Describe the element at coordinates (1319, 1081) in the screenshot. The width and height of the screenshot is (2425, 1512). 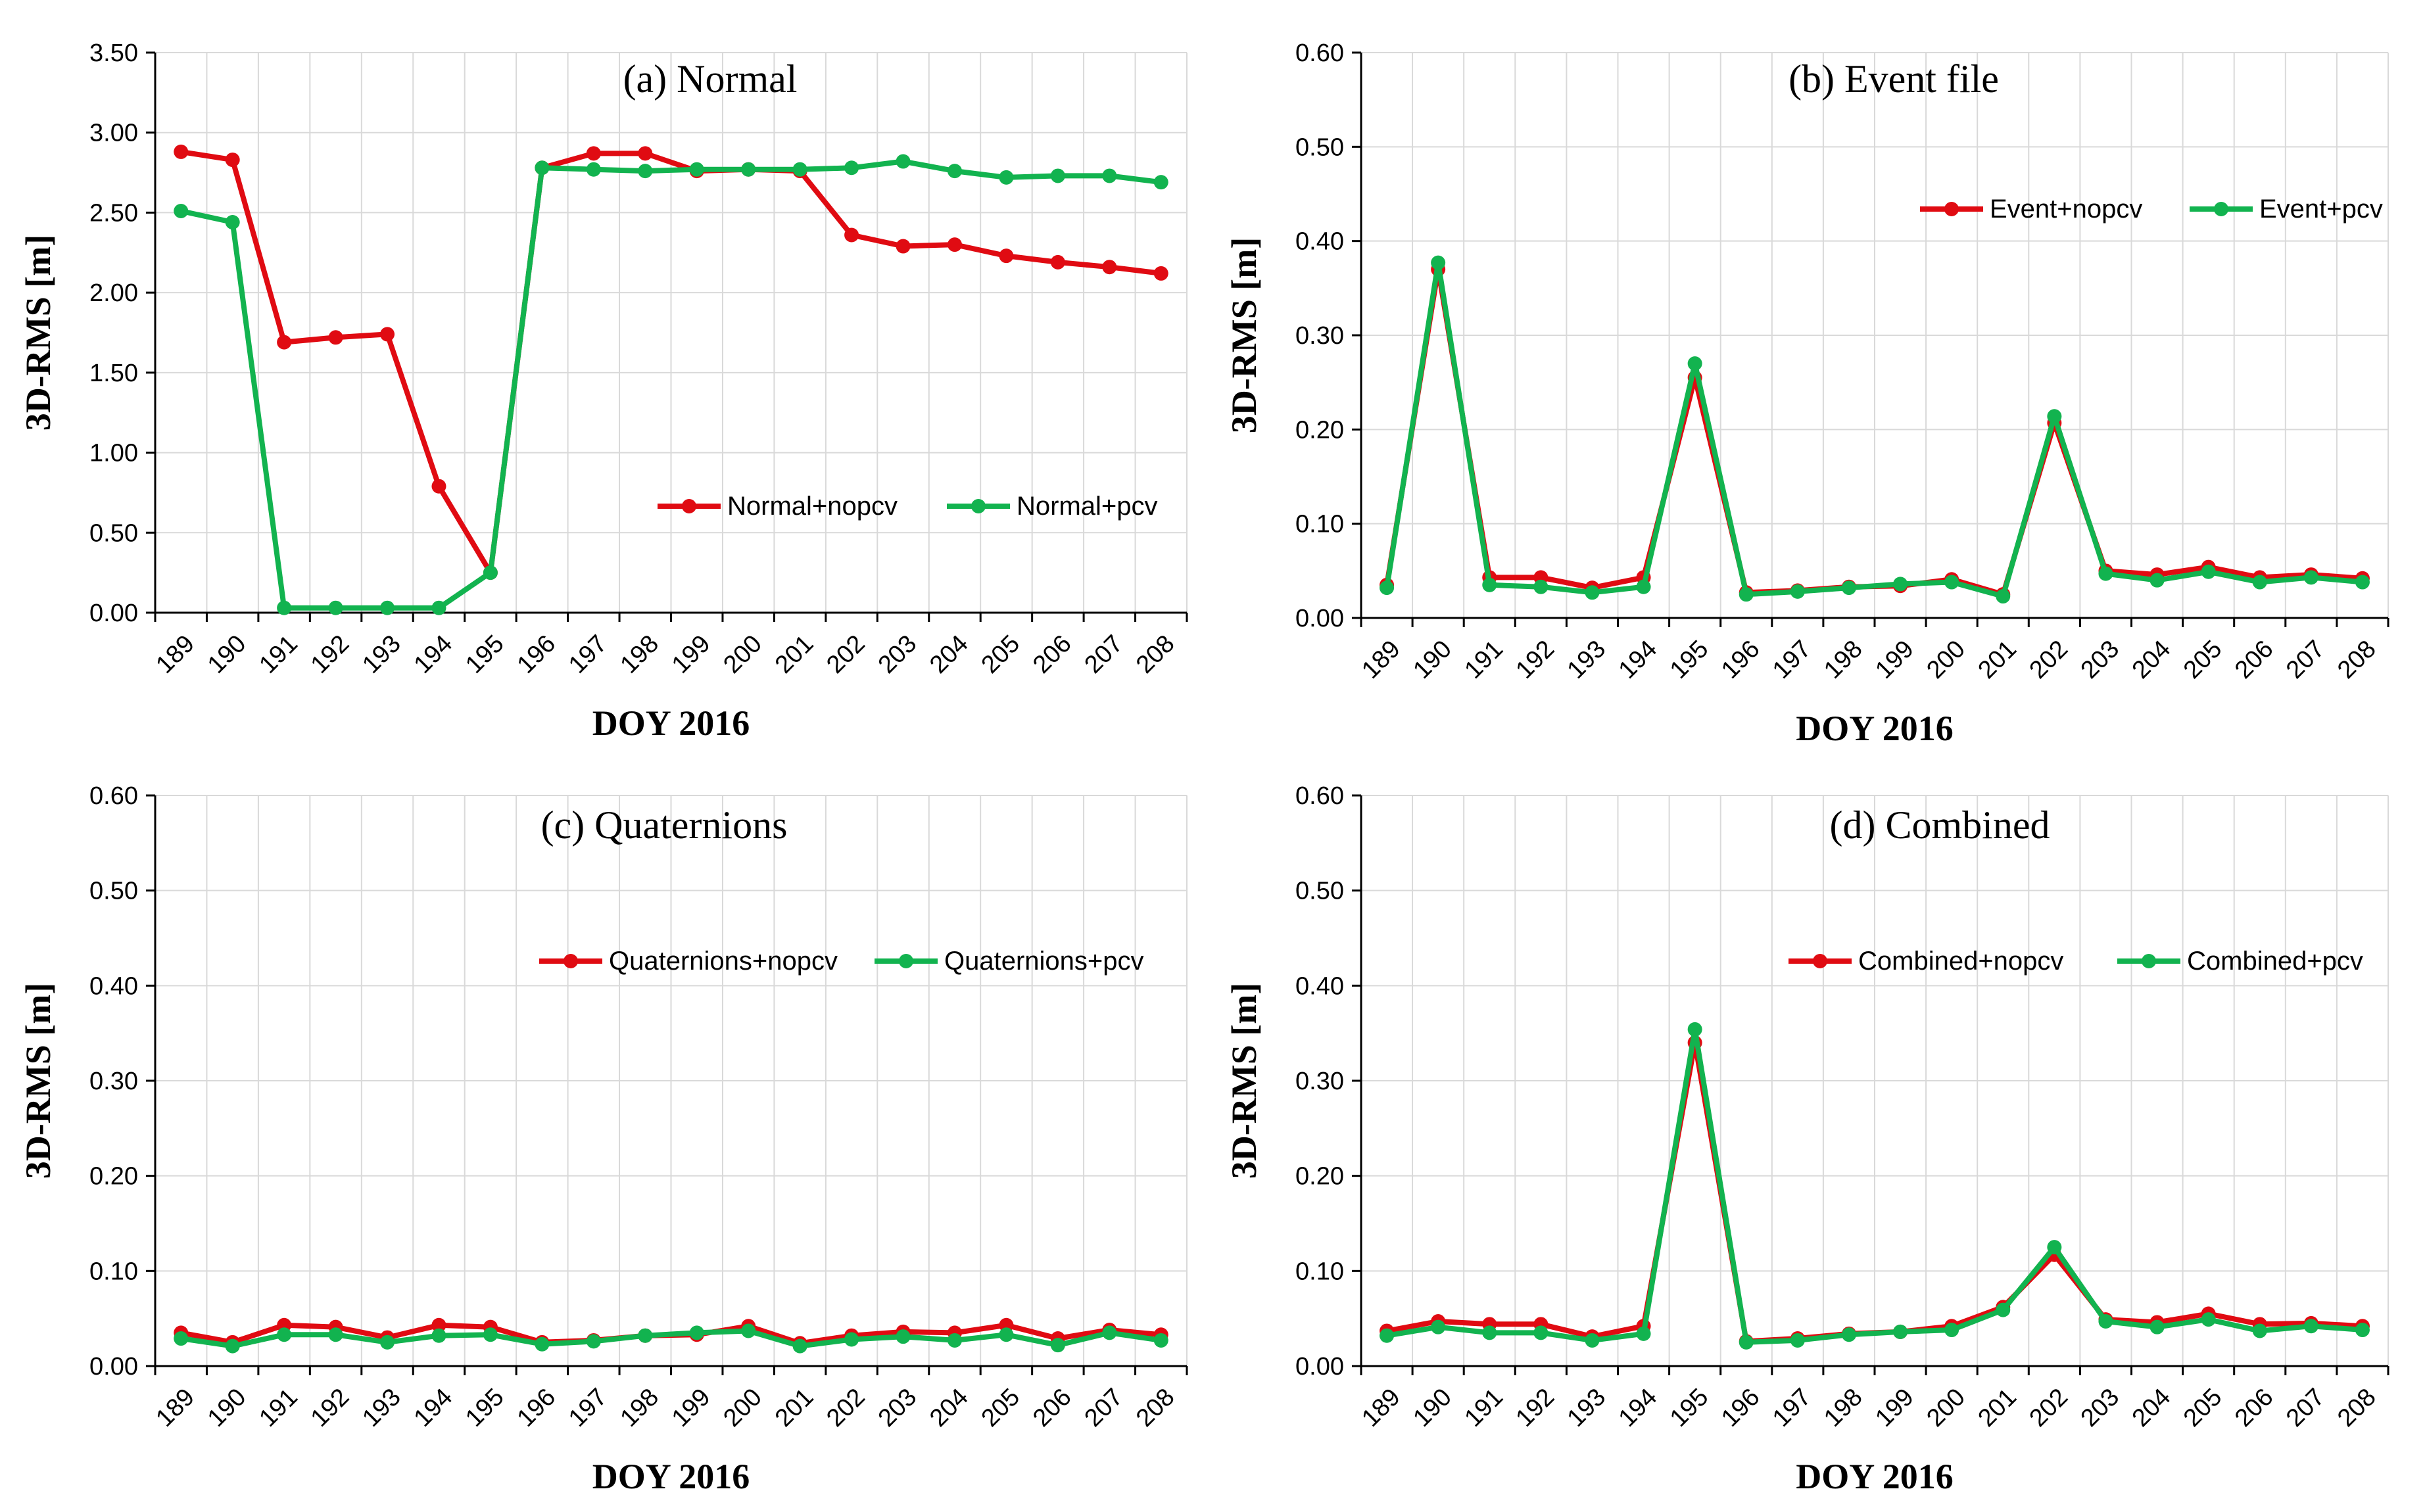
I see `y-tick-label: 0.30` at that location.